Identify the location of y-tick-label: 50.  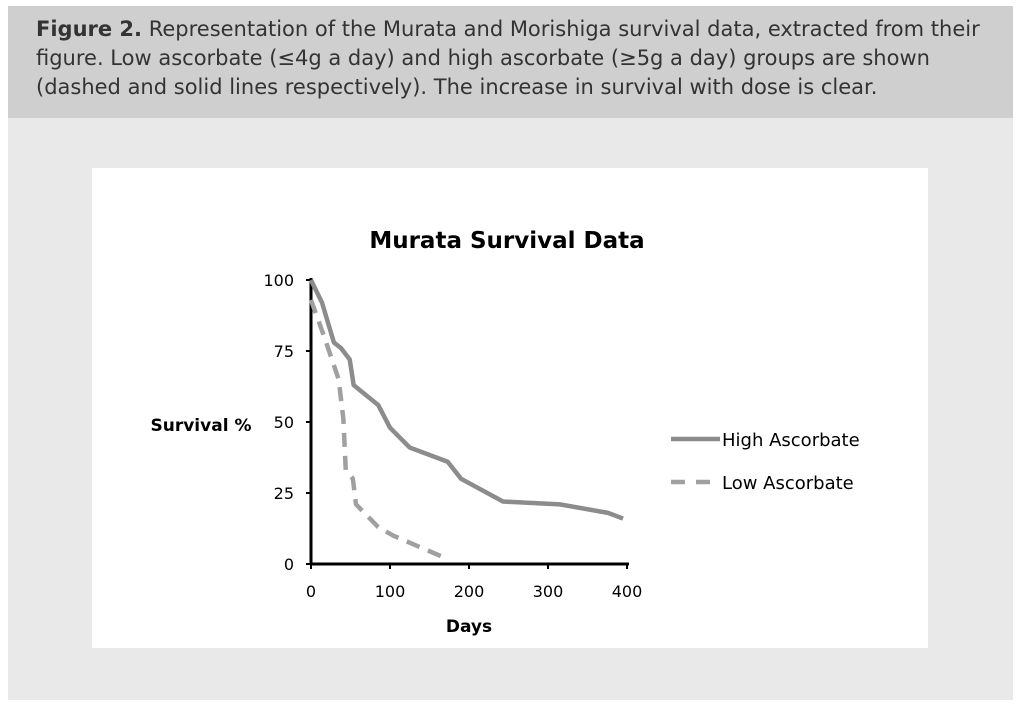
(284, 422).